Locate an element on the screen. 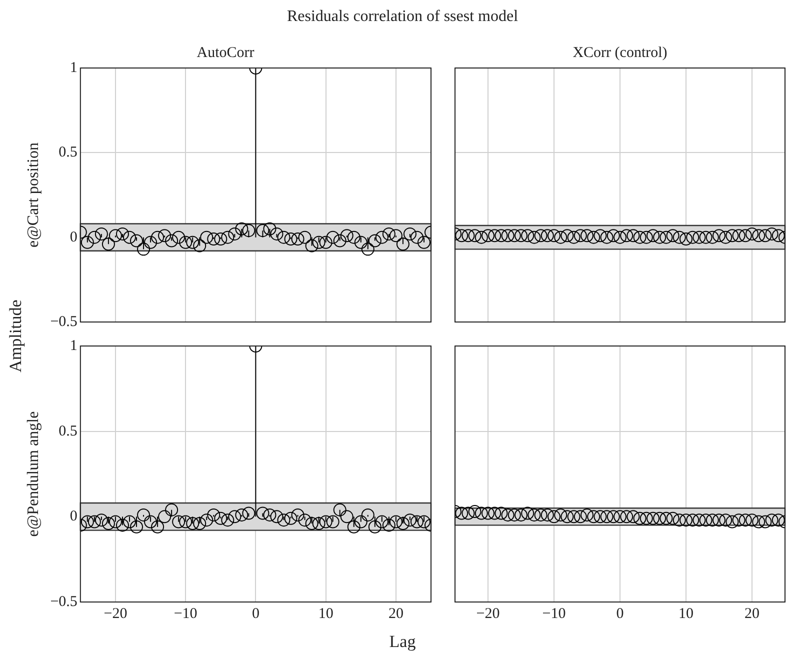  chart-subtitle: XCorr (control) is located at coordinates (620, 52).